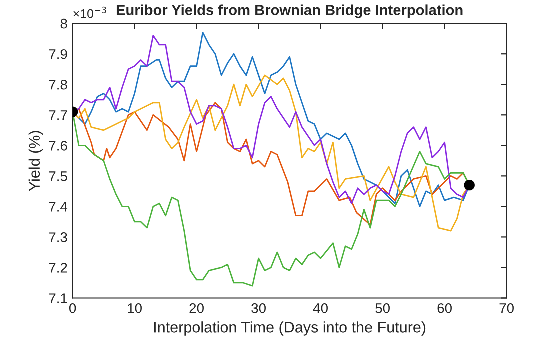 The image size is (560, 337). I want to click on x-tick-label: 70, so click(507, 308).